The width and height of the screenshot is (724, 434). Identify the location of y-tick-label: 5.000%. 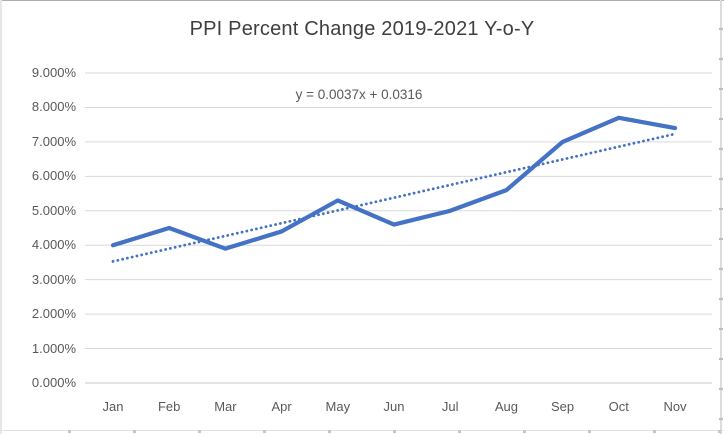
(53, 210).